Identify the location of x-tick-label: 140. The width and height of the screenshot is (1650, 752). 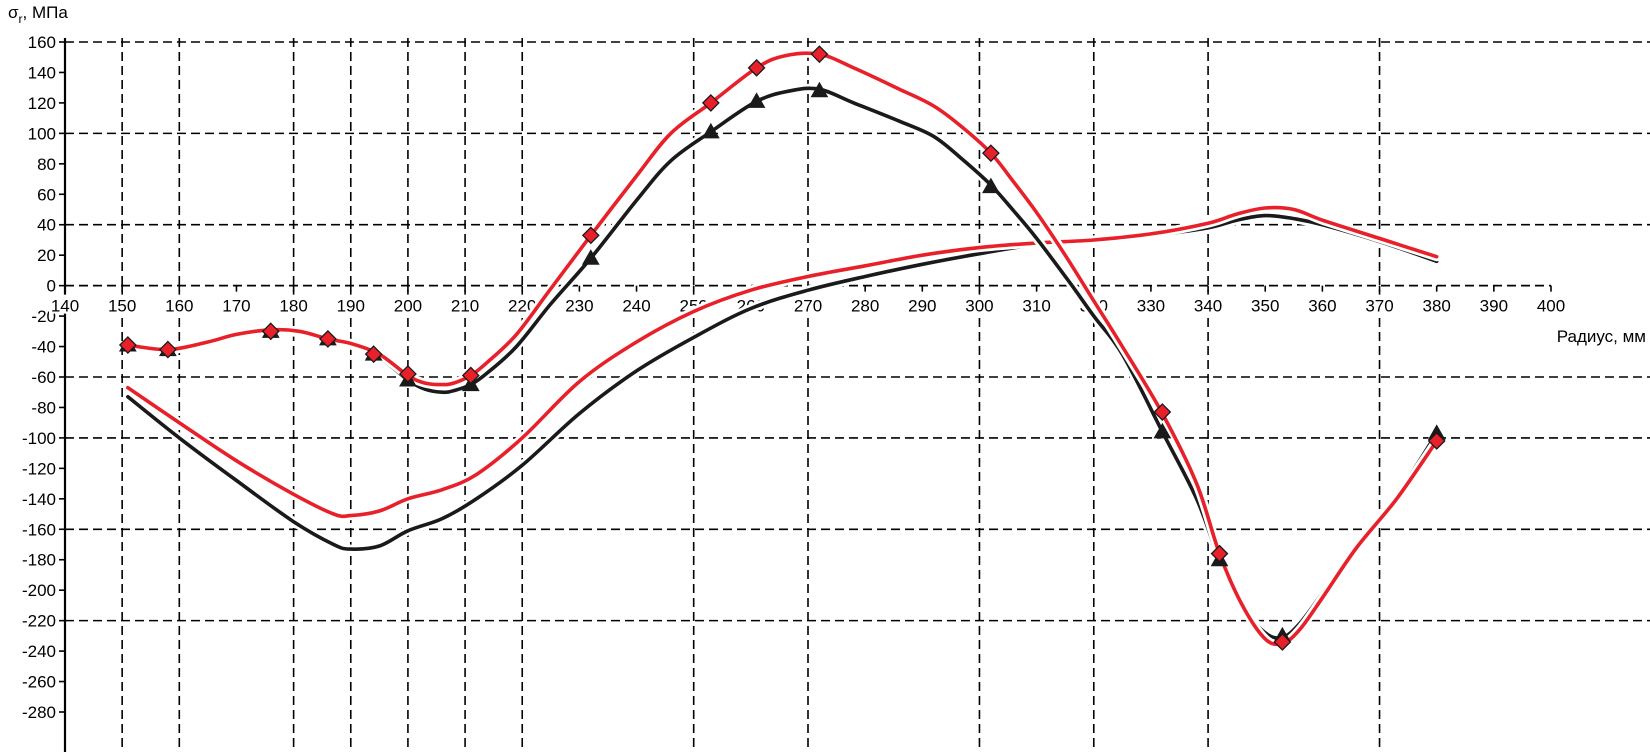
(65, 306).